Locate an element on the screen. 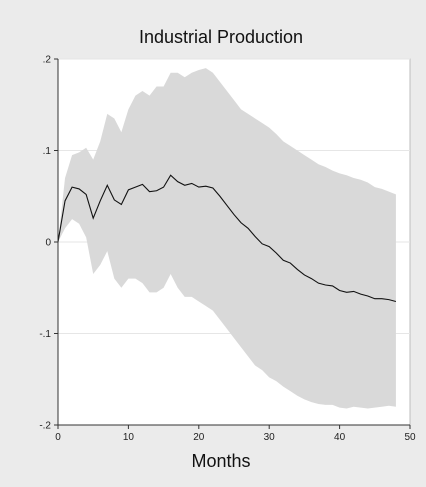 The width and height of the screenshot is (426, 487). x-axis-title: Months is located at coordinates (220, 461).